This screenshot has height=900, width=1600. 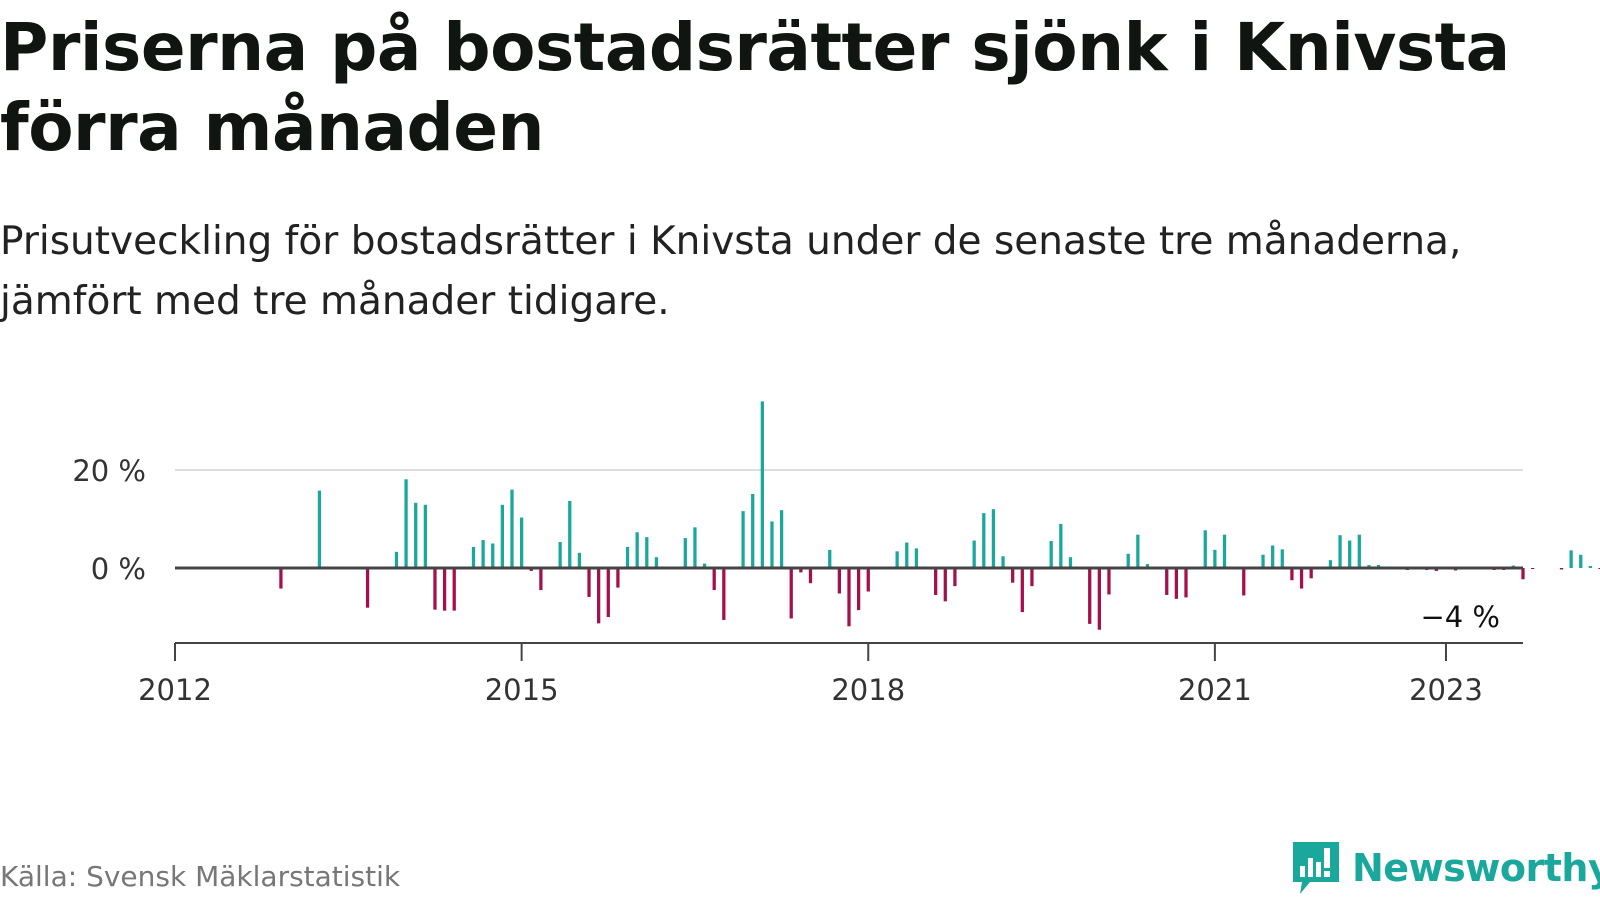 I want to click on x-tick-label: 2023, so click(x=1446, y=690).